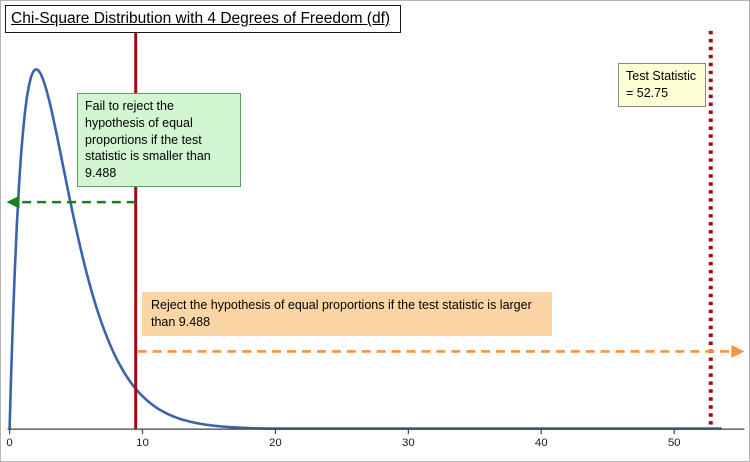  What do you see at coordinates (275, 443) in the screenshot?
I see `x-axis-tick-label: 20` at bounding box center [275, 443].